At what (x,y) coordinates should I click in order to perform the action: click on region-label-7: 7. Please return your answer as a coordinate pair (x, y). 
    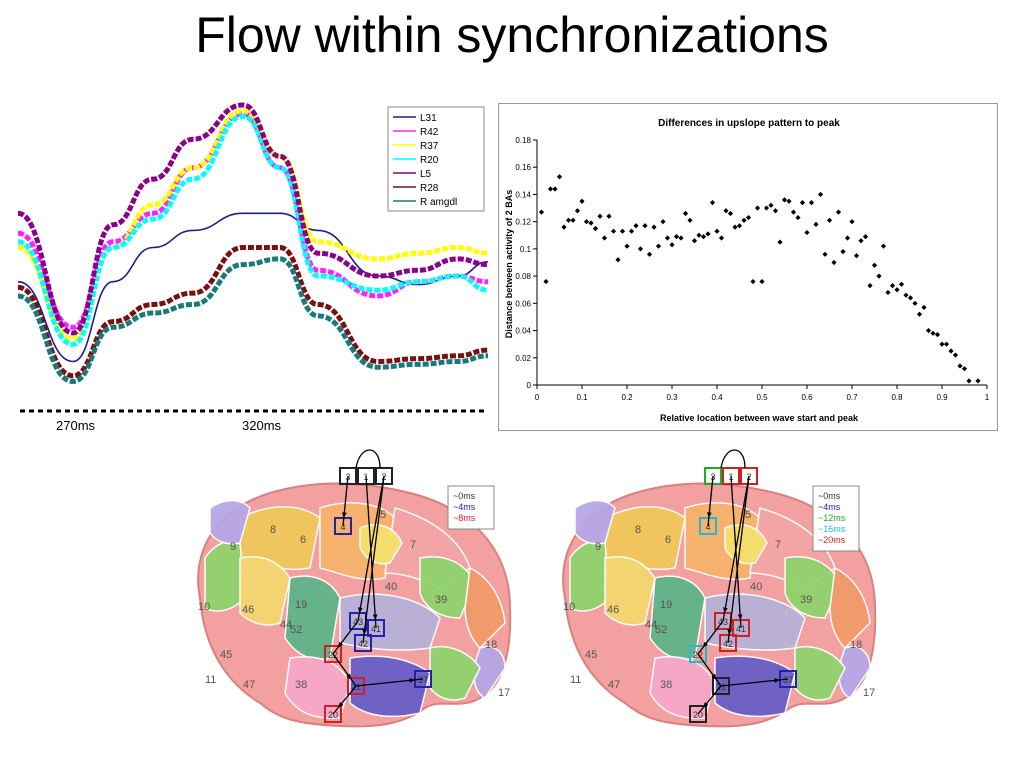
    Looking at the image, I should click on (413, 545).